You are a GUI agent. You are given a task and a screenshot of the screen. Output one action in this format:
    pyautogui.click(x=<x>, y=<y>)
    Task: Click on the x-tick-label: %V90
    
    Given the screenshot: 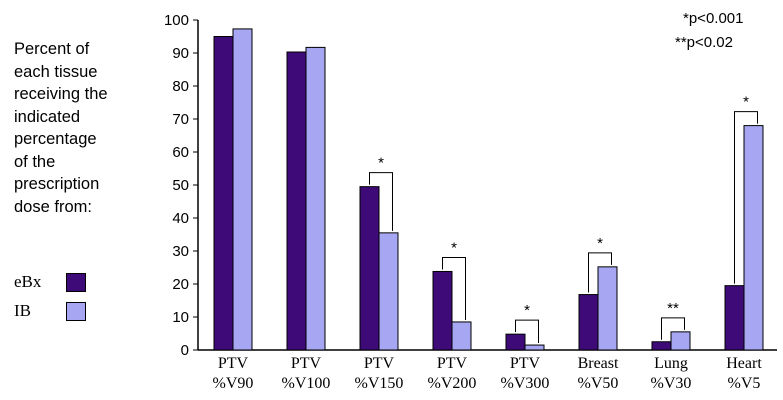 What is the action you would take?
    pyautogui.click(x=233, y=383)
    